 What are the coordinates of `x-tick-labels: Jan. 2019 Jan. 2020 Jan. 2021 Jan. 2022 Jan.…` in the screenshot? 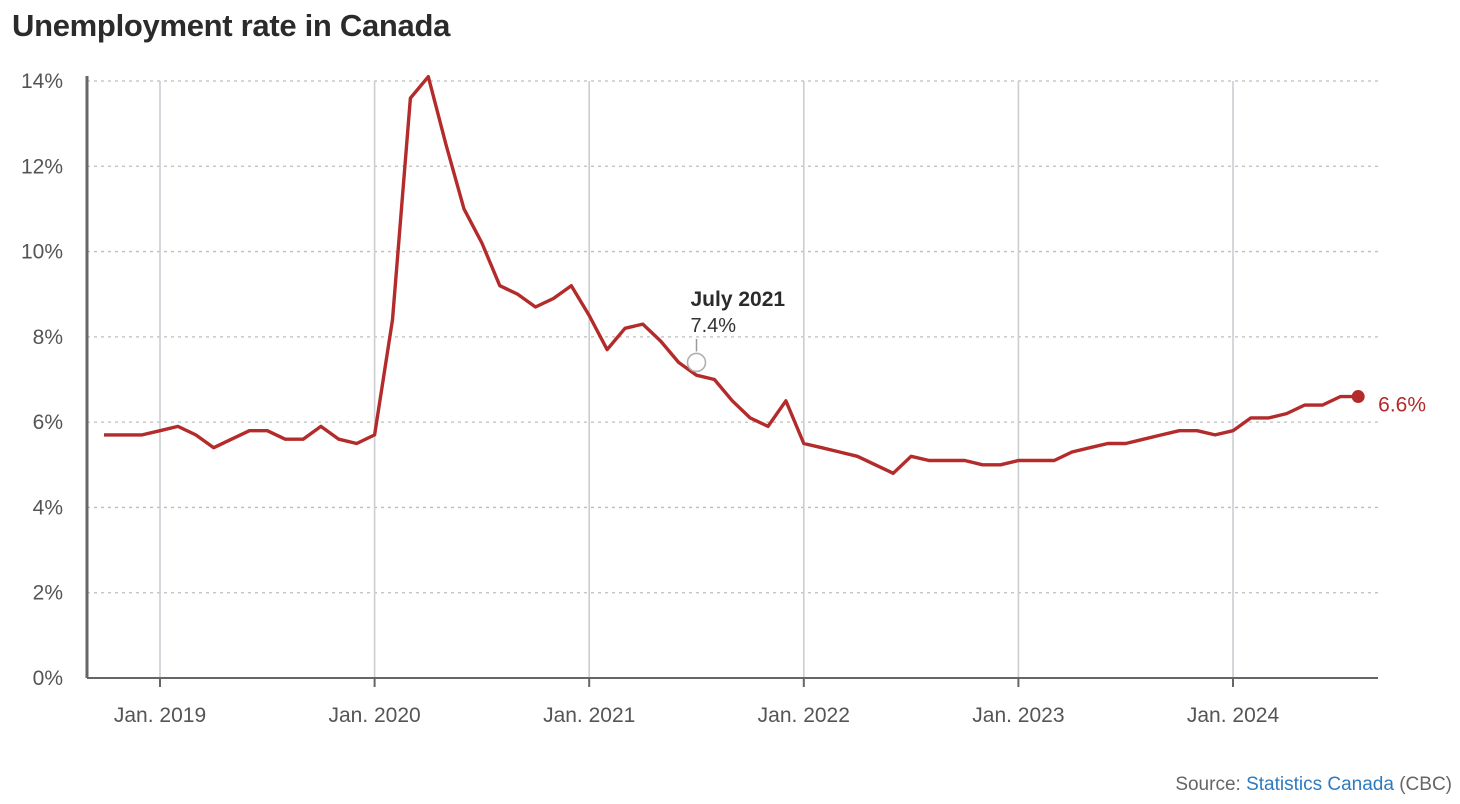 It's located at (697, 715).